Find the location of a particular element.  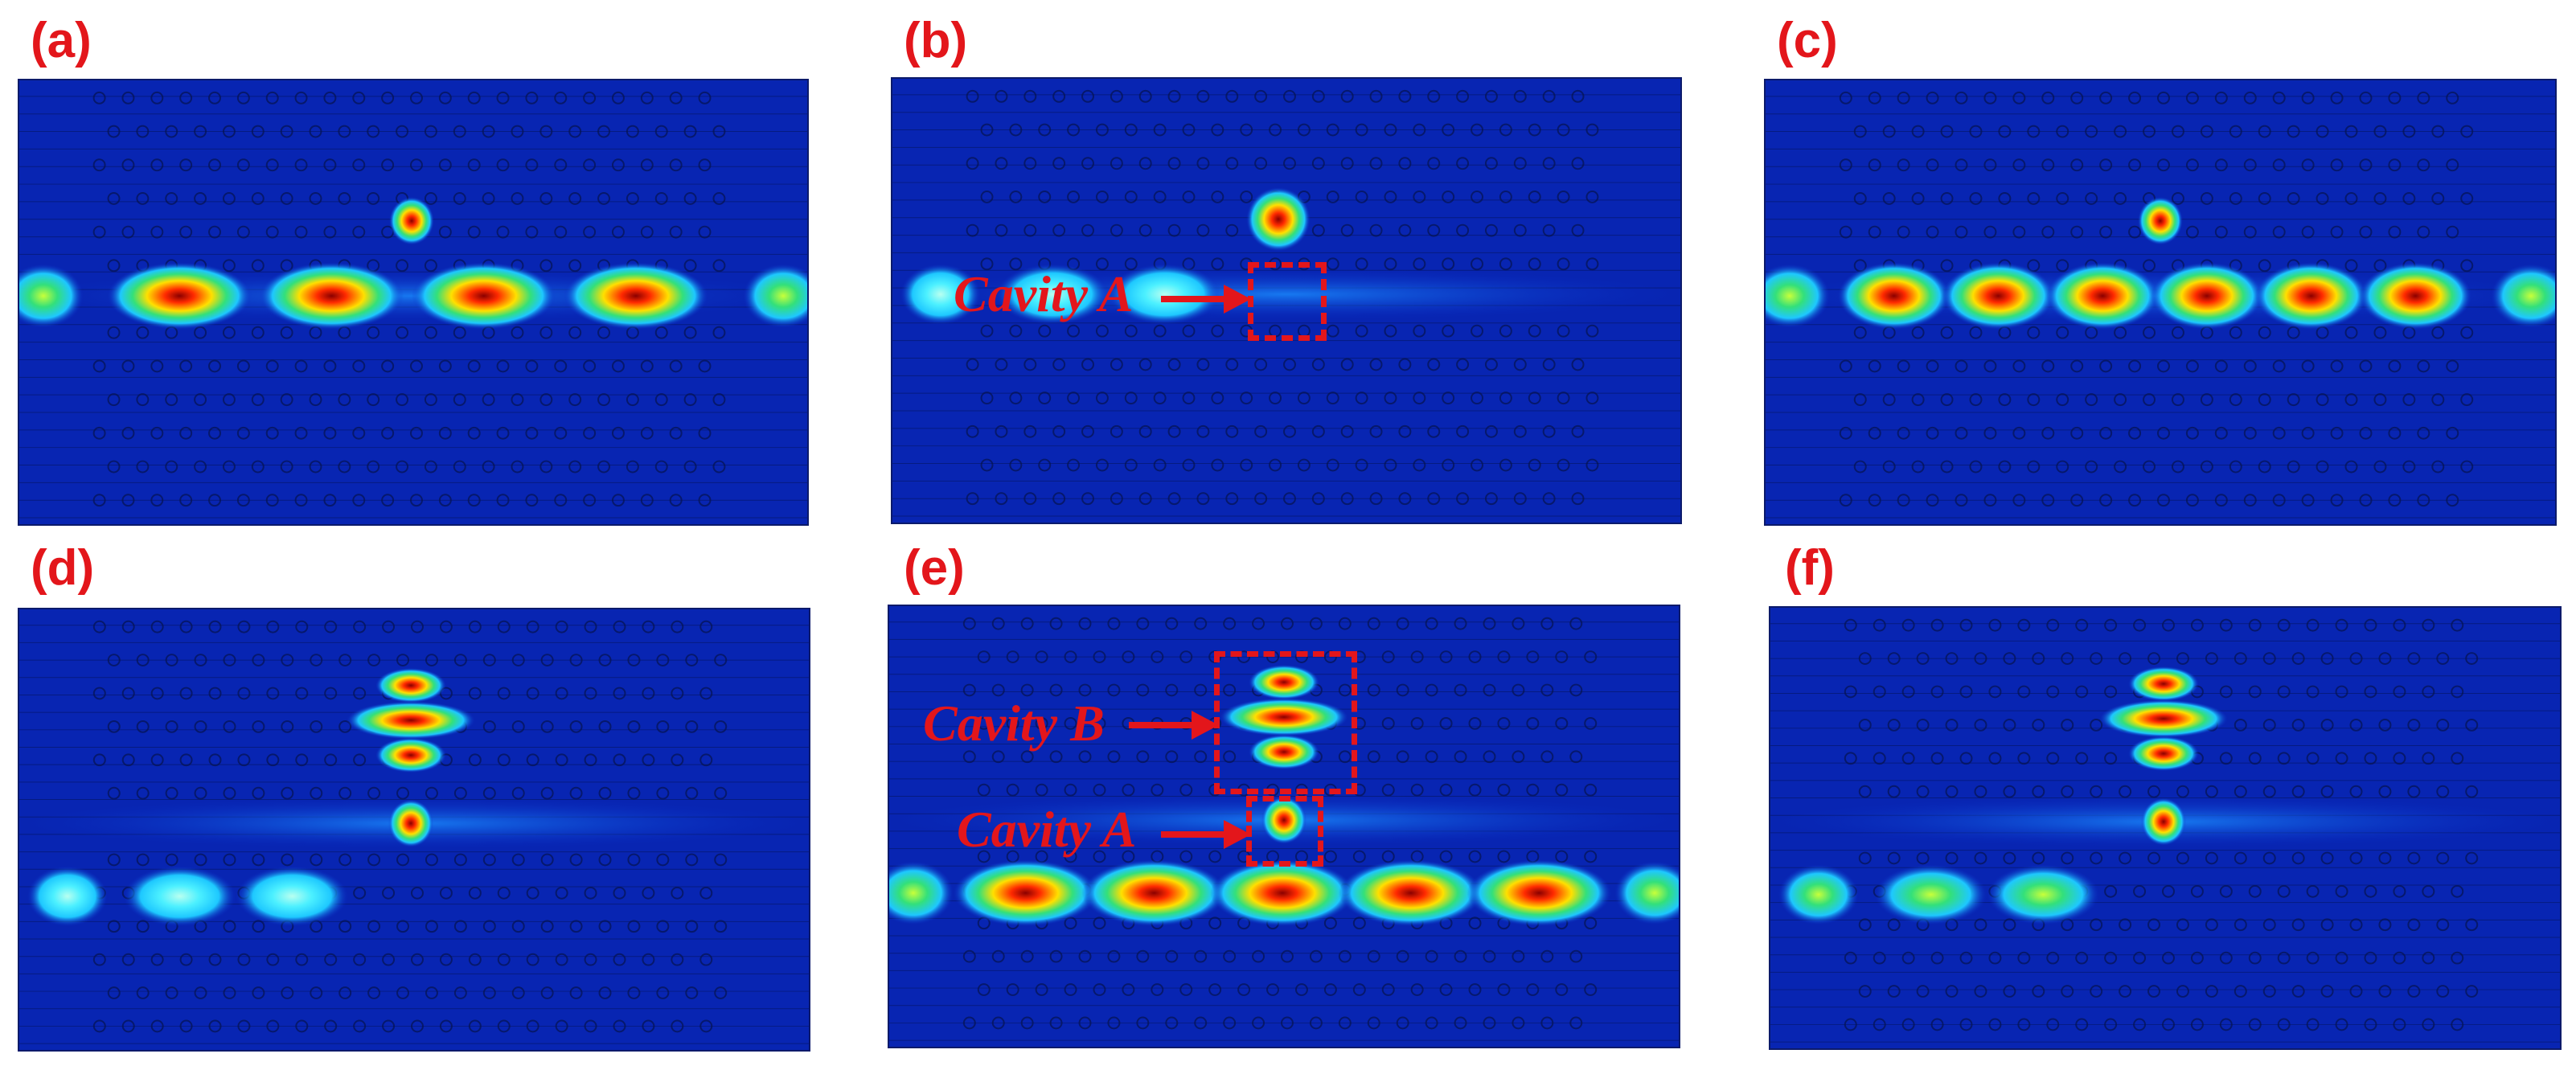

cavity-a-box-e is located at coordinates (1284, 831).